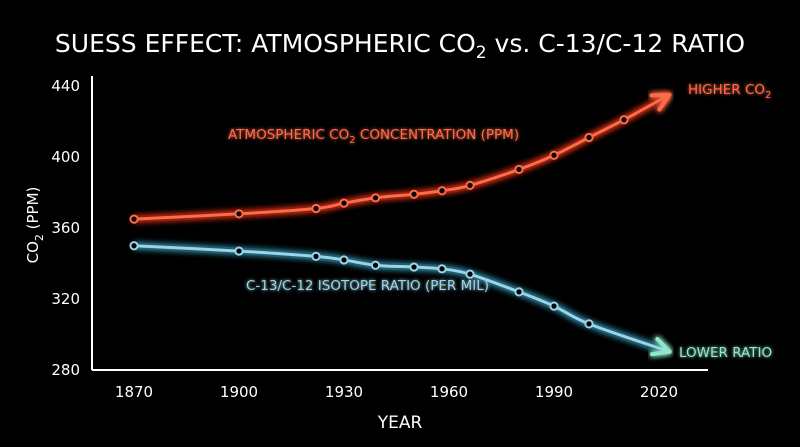  What do you see at coordinates (65, 299) in the screenshot?
I see `y-tick-label: 320` at bounding box center [65, 299].